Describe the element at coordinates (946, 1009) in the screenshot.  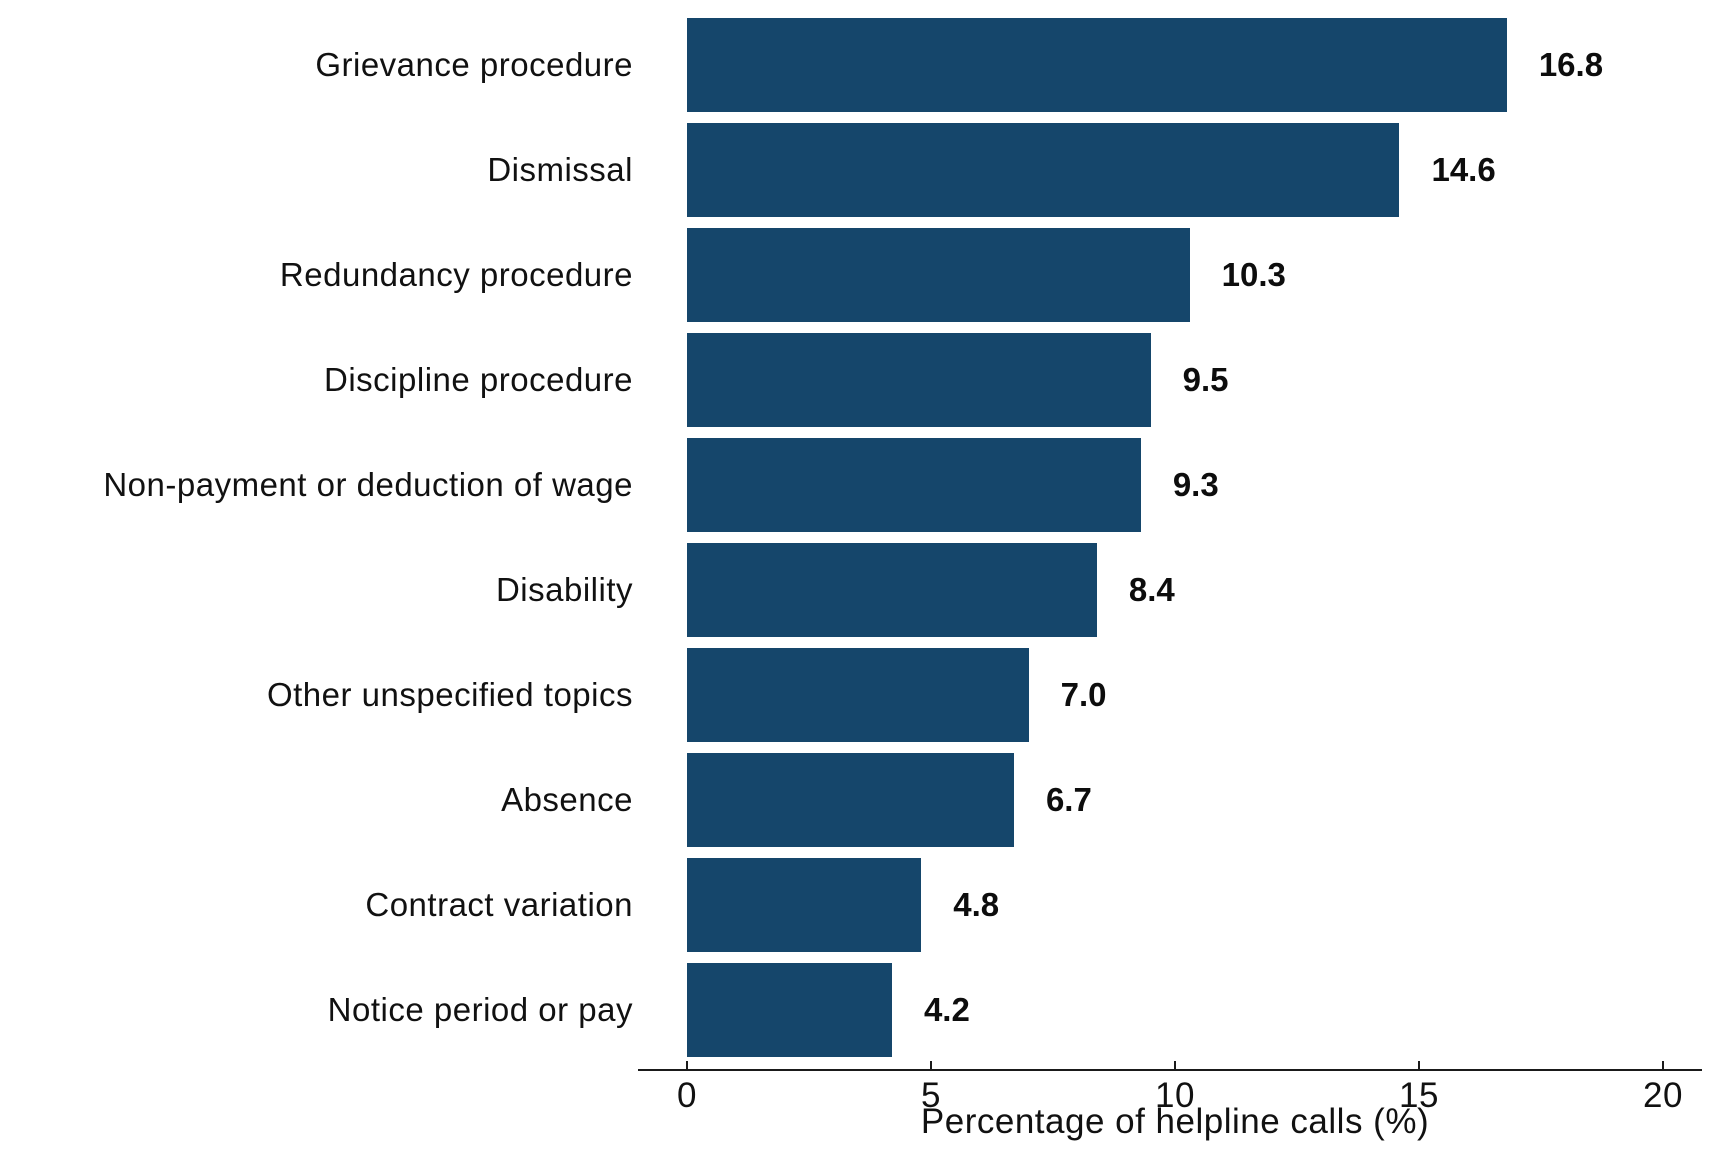
I see `value-label: 4.2` at that location.